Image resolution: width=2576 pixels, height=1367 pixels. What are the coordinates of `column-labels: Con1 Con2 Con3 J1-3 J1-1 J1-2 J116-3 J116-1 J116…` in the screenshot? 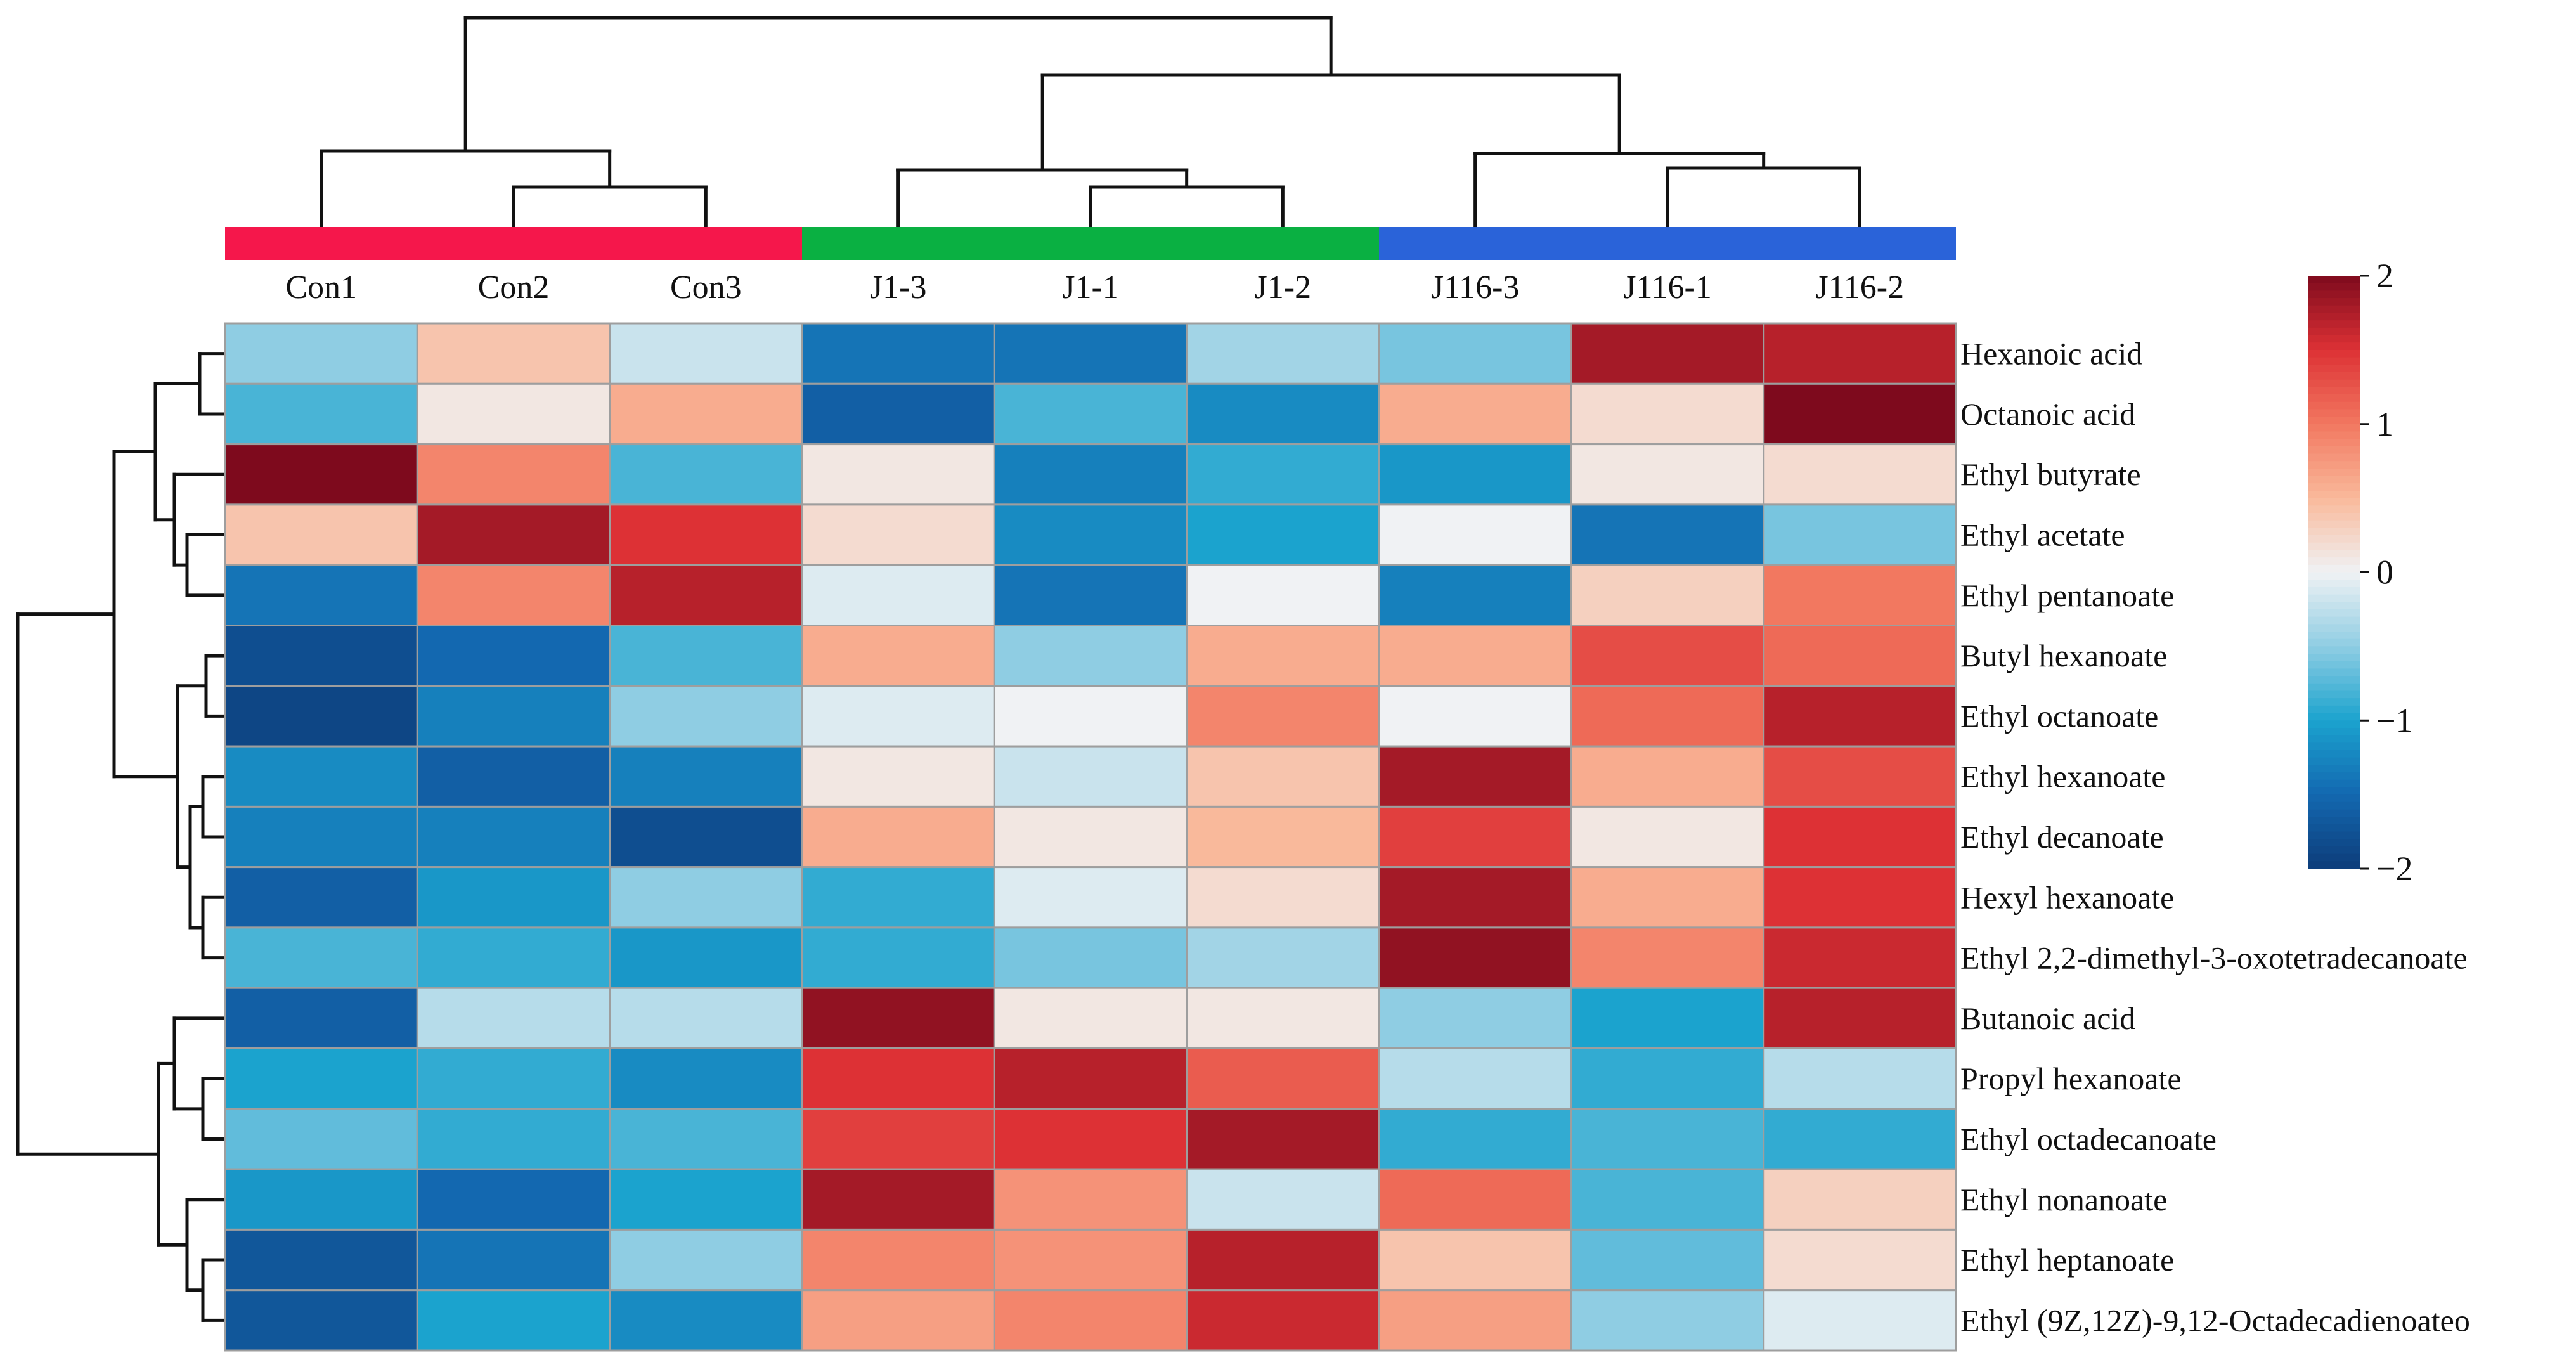 It's located at (1094, 287).